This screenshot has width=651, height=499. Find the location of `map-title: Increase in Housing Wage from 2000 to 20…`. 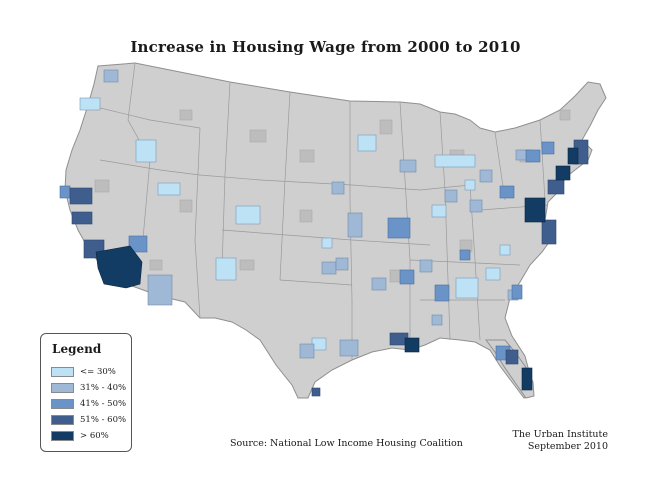

map-title: Increase in Housing Wage from 2000 to 20… is located at coordinates (325, 47).